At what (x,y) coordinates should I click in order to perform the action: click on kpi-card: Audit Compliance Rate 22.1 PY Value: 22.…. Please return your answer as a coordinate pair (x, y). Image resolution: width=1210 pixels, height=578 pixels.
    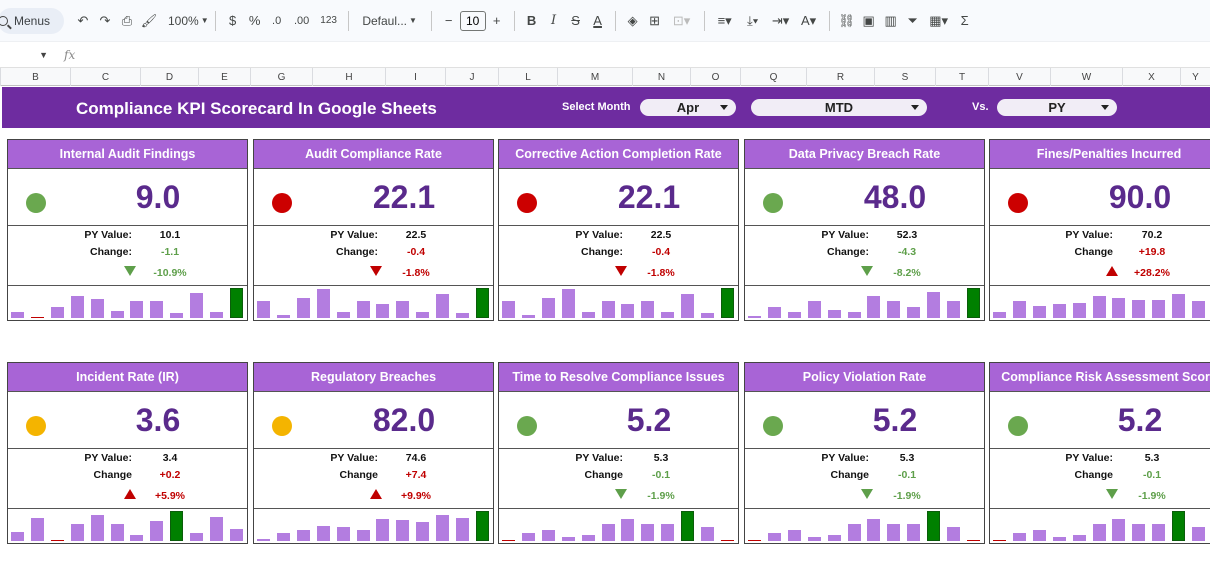
    Looking at the image, I should click on (373, 230).